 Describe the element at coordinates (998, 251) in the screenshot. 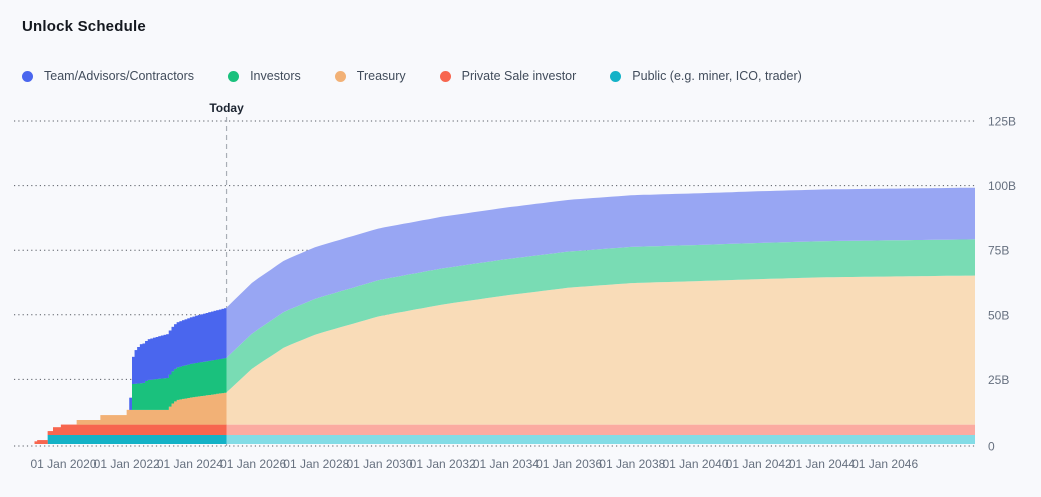

I see `y-axis-tick-label: 75B` at that location.